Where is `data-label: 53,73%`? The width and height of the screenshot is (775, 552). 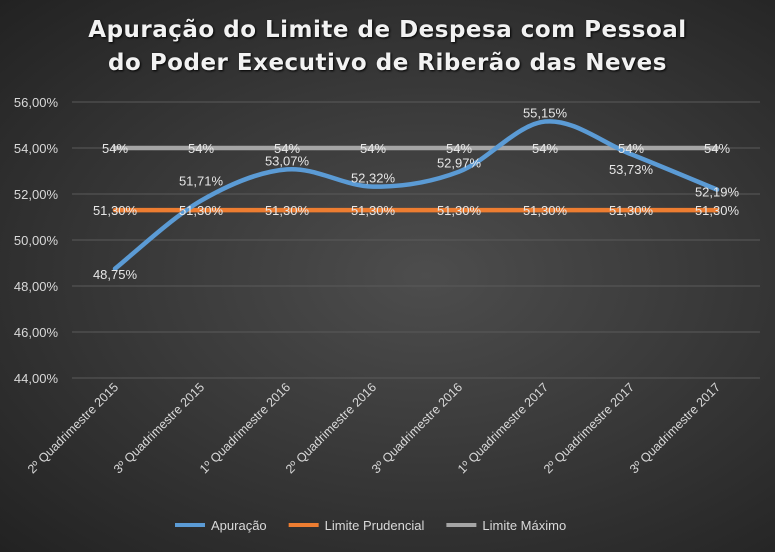
data-label: 53,73% is located at coordinates (631, 169).